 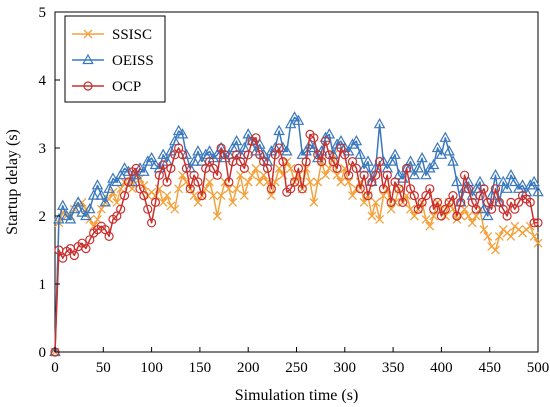 What do you see at coordinates (112, 35) in the screenshot?
I see `legend-item-ssisc: SSISC` at bounding box center [112, 35].